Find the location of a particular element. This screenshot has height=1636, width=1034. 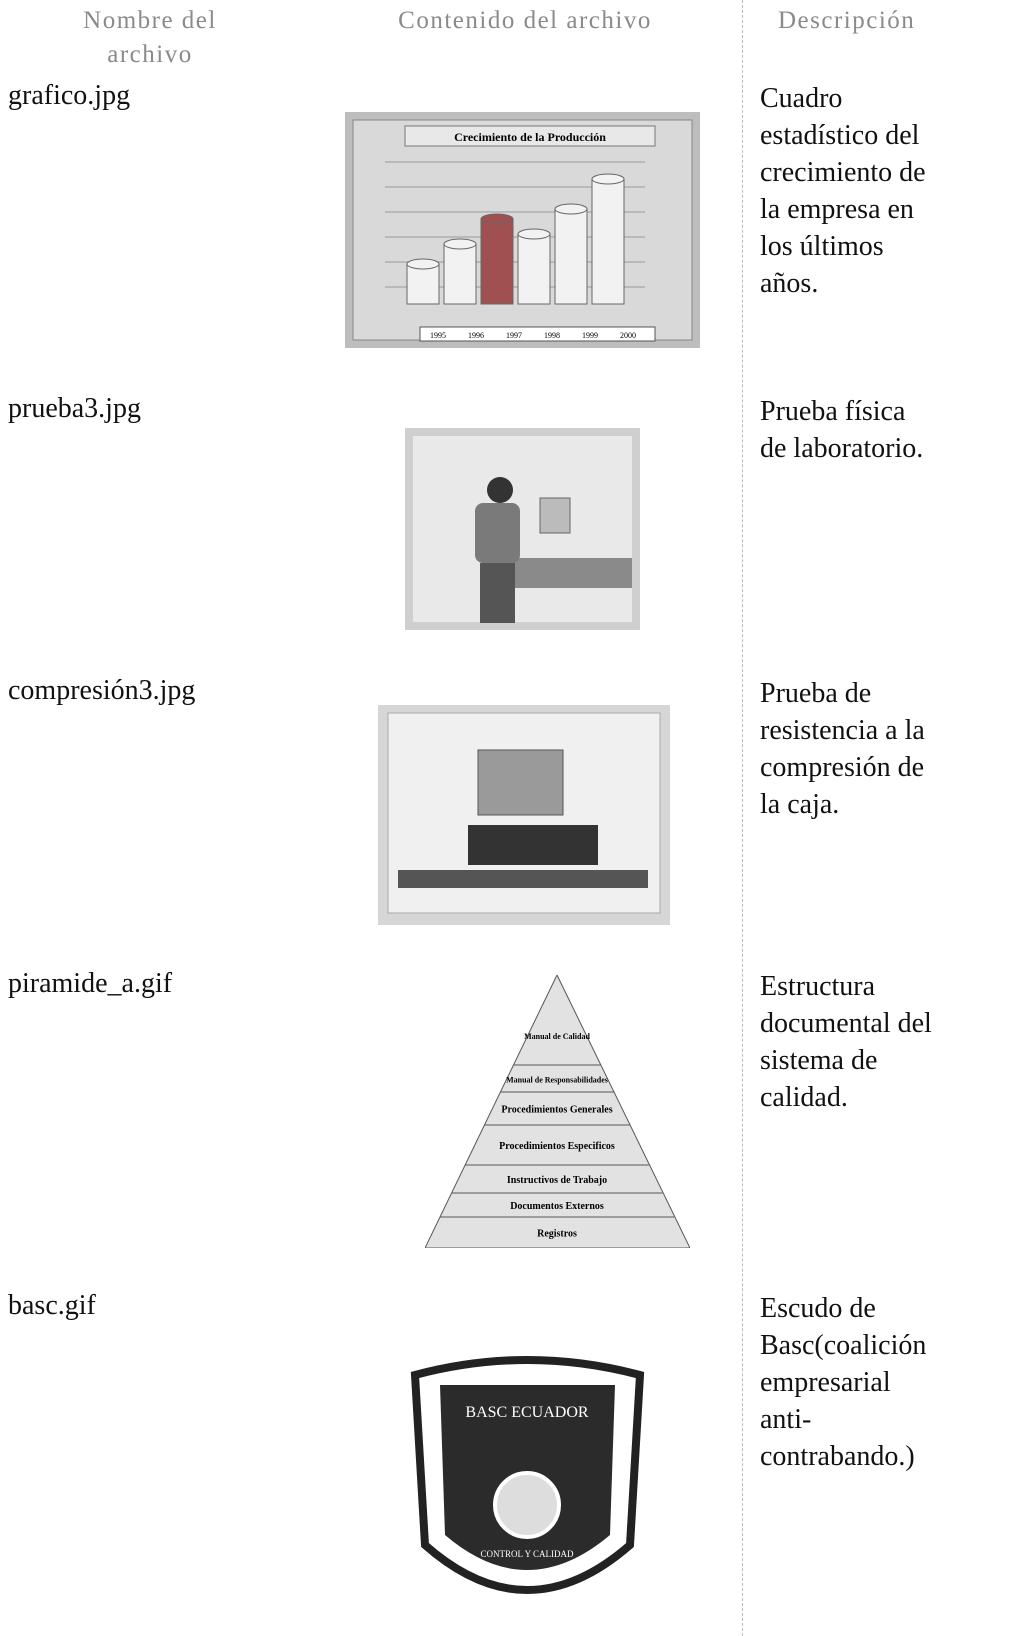

person-head is located at coordinates (500, 490).